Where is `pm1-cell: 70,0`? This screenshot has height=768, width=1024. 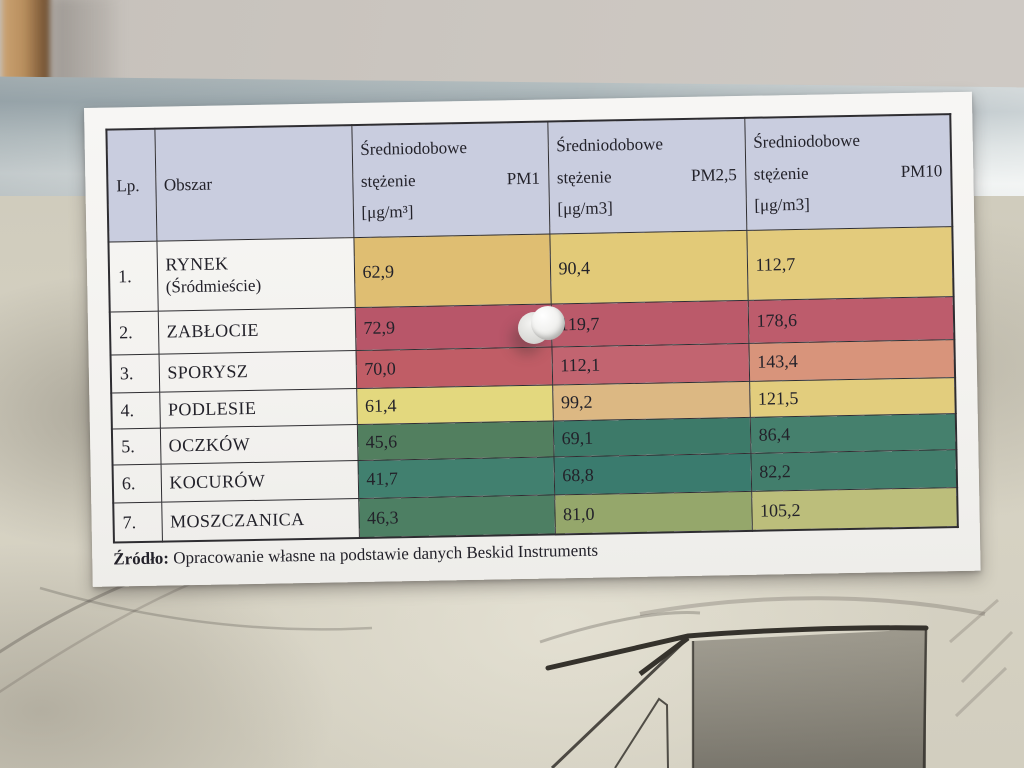 pm1-cell: 70,0 is located at coordinates (454, 367).